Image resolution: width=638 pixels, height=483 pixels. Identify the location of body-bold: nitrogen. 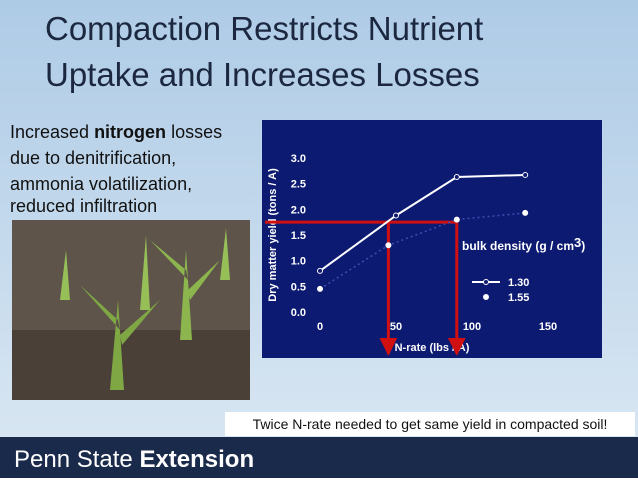
(130, 132).